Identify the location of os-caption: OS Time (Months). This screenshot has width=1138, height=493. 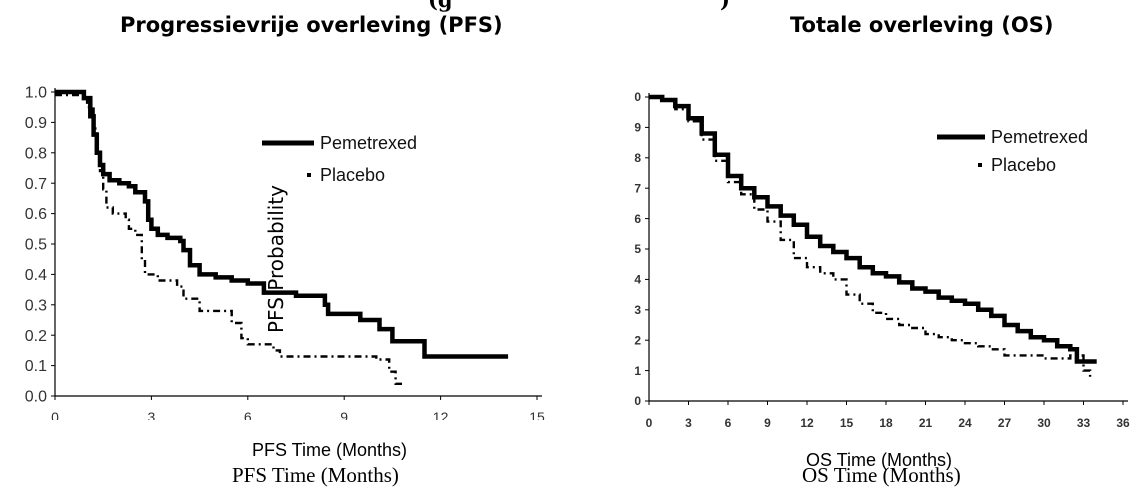
(881, 475).